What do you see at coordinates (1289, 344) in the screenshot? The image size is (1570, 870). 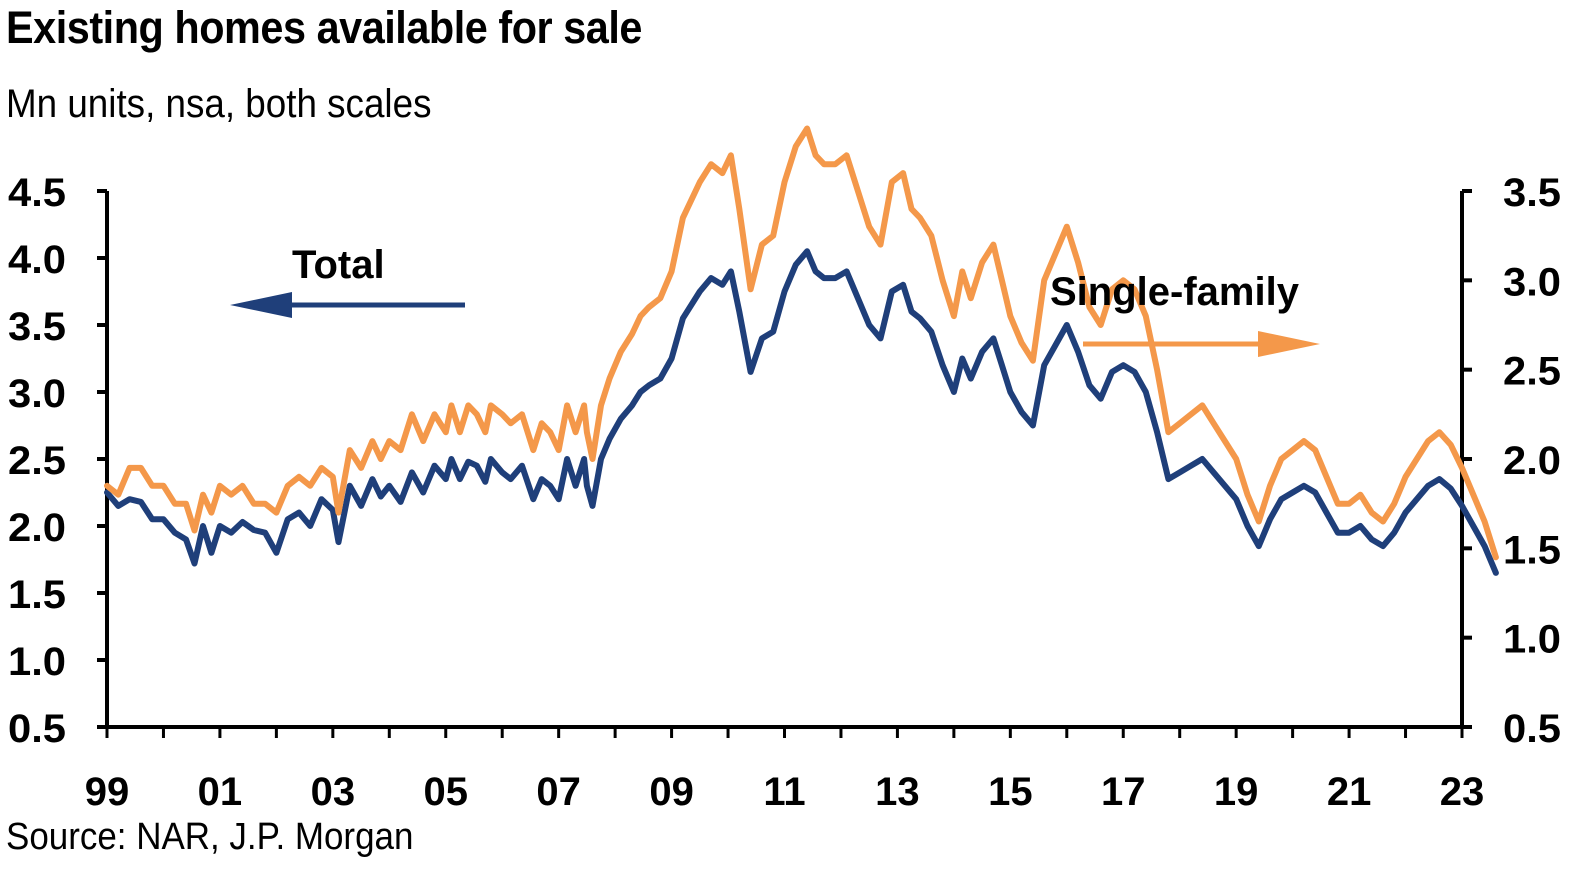 I see `single-family-arrow-head` at bounding box center [1289, 344].